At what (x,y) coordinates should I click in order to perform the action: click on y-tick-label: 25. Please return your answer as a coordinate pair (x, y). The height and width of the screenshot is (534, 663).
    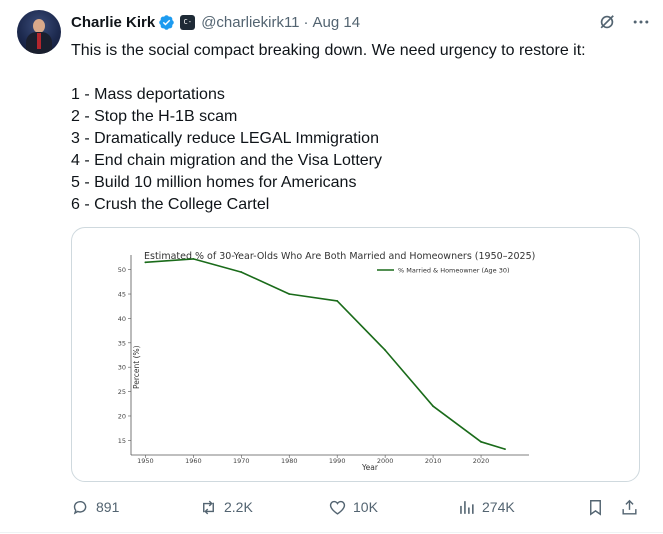
    Looking at the image, I should click on (122, 392).